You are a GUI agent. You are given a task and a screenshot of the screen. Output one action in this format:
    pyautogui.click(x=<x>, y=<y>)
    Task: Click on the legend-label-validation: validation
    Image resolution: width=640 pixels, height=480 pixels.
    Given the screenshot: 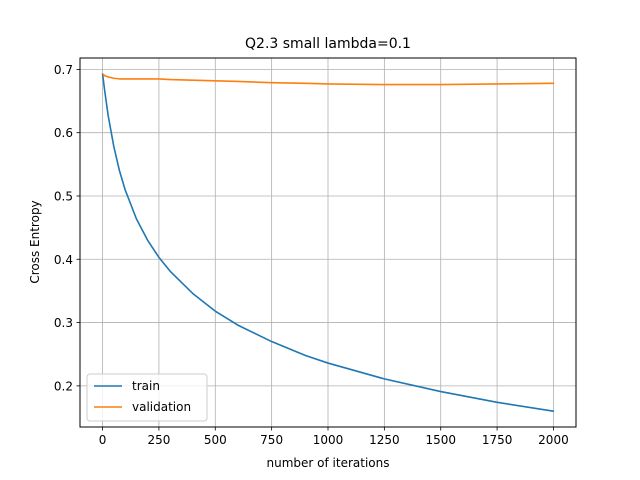 What is the action you would take?
    pyautogui.click(x=161, y=407)
    